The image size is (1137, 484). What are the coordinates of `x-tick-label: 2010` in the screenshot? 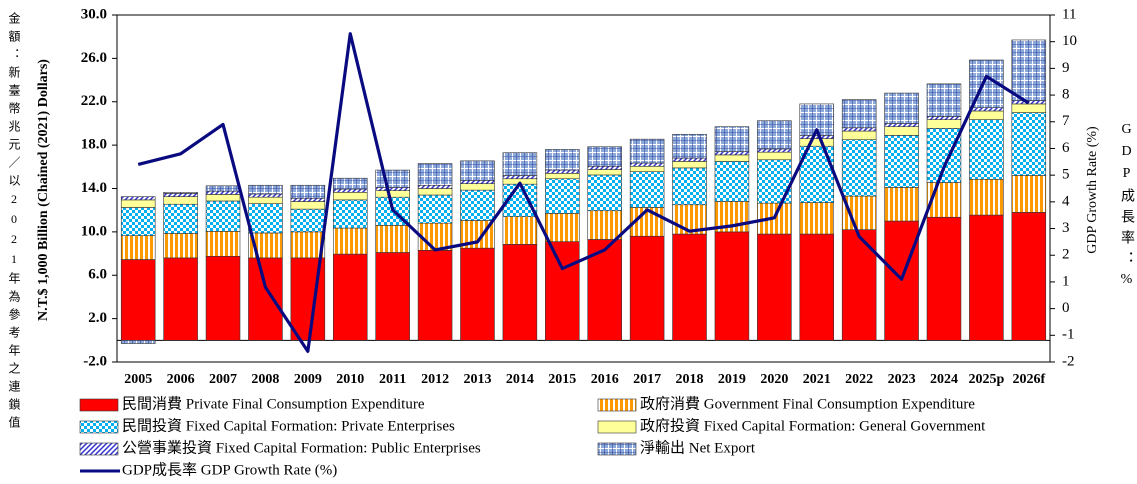 It's located at (350, 379).